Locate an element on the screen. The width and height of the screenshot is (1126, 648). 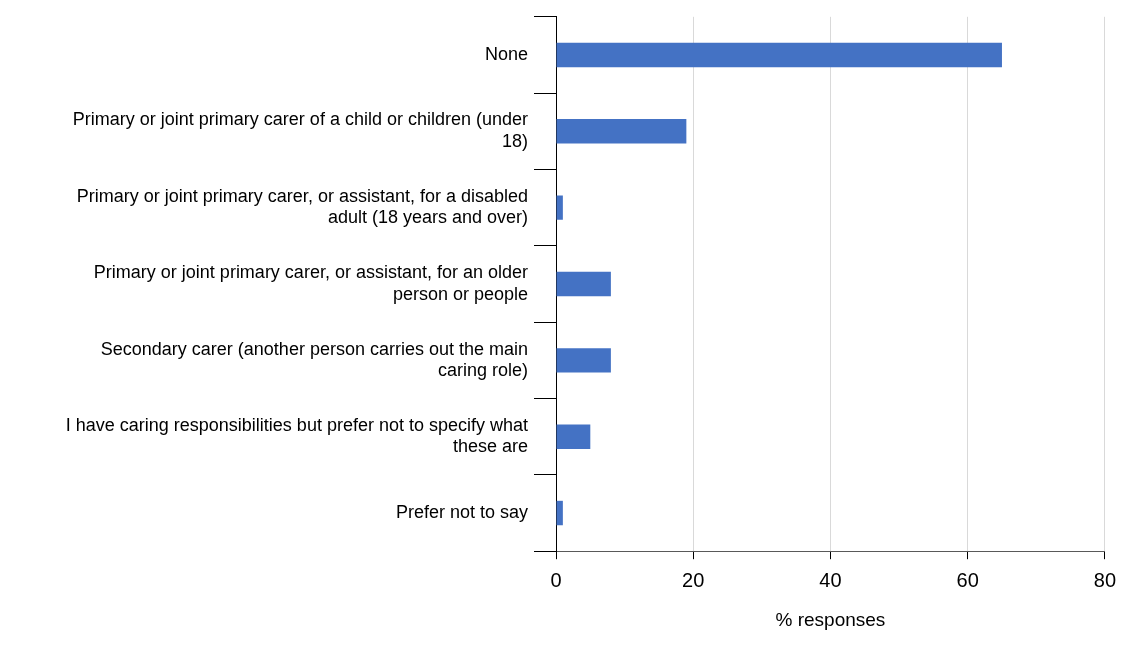
y-tick-label: None is located at coordinates (506, 53).